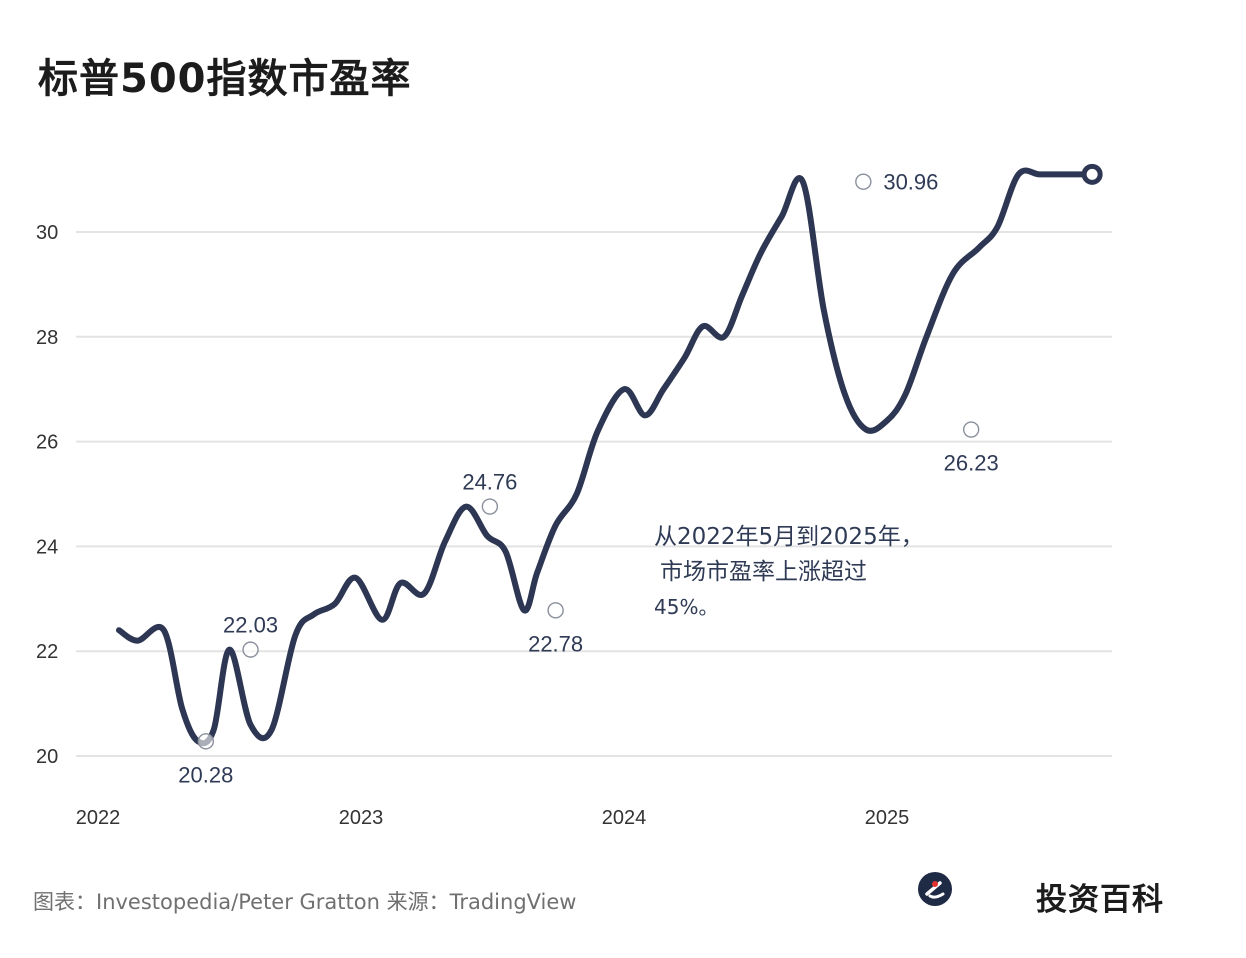  Describe the element at coordinates (47, 233) in the screenshot. I see `y-tick-label: 30` at that location.